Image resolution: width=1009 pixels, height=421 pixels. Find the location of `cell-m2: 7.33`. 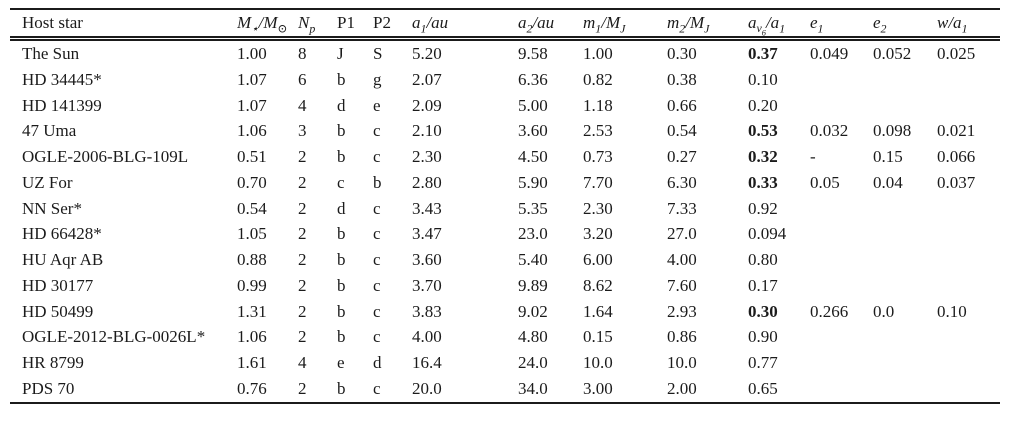

cell-m2: 7.33 is located at coordinates (682, 208).